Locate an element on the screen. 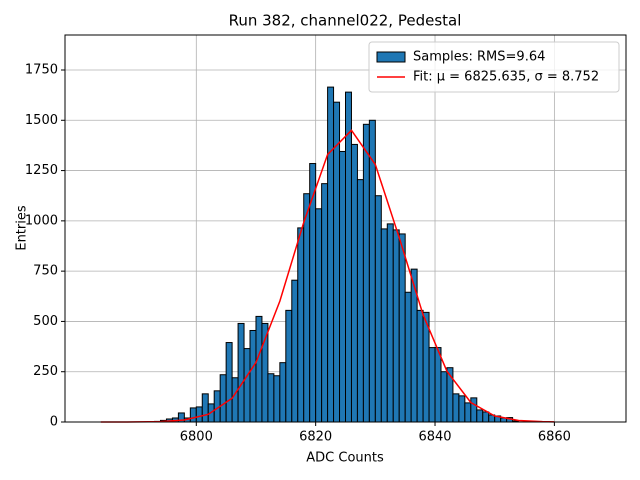 This screenshot has height=480, width=640. x-tick-label: 6800 is located at coordinates (196, 437).